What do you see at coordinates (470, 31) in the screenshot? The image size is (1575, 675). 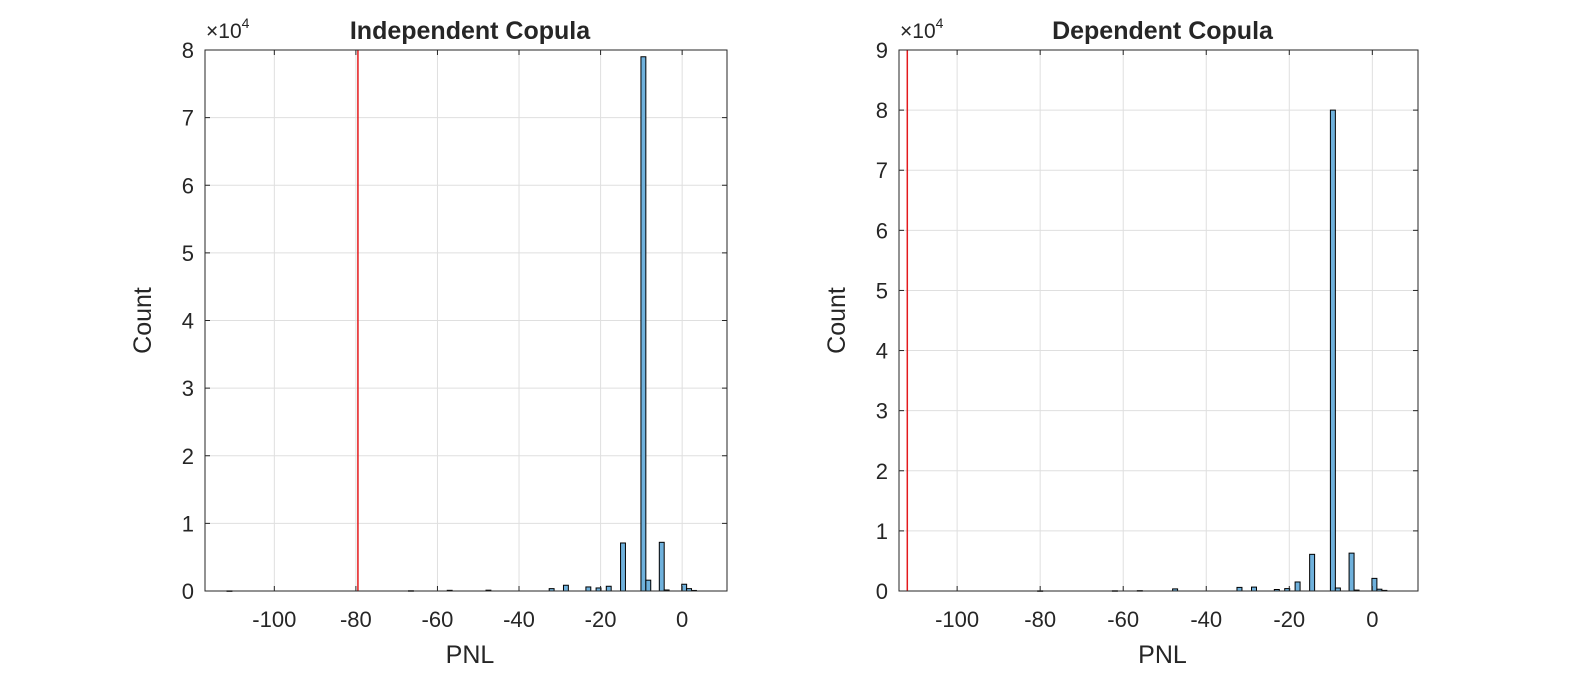 I see `chart-title: Independent Copula` at bounding box center [470, 31].